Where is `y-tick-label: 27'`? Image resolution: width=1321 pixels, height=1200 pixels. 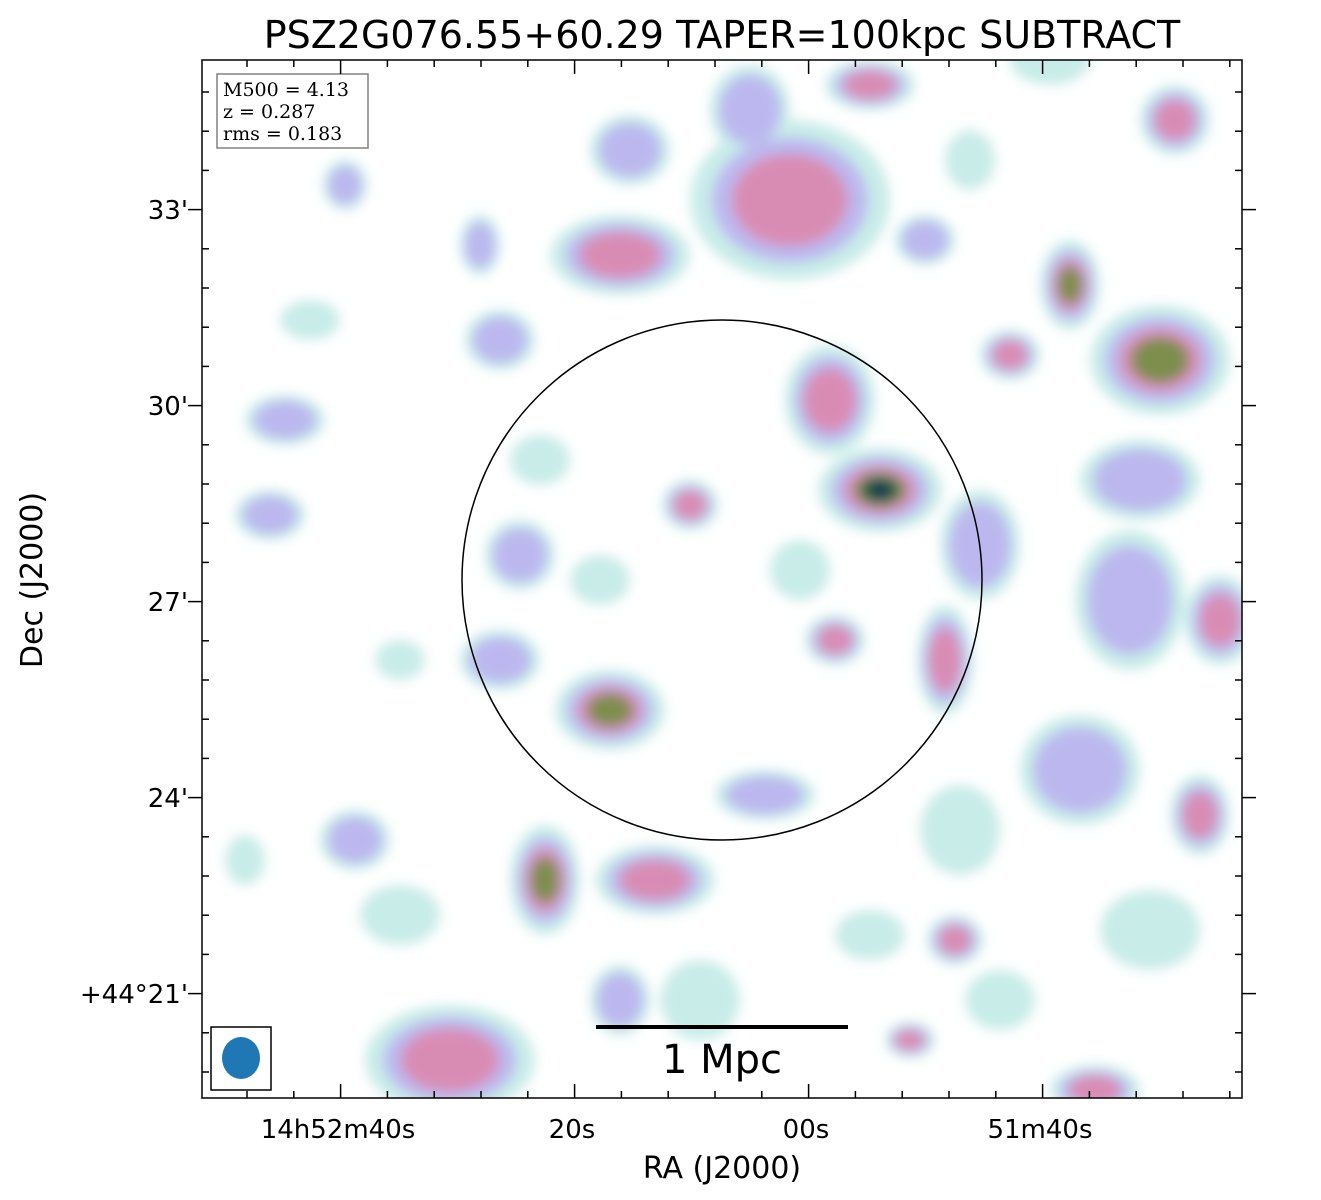 y-tick-label: 27' is located at coordinates (168, 603).